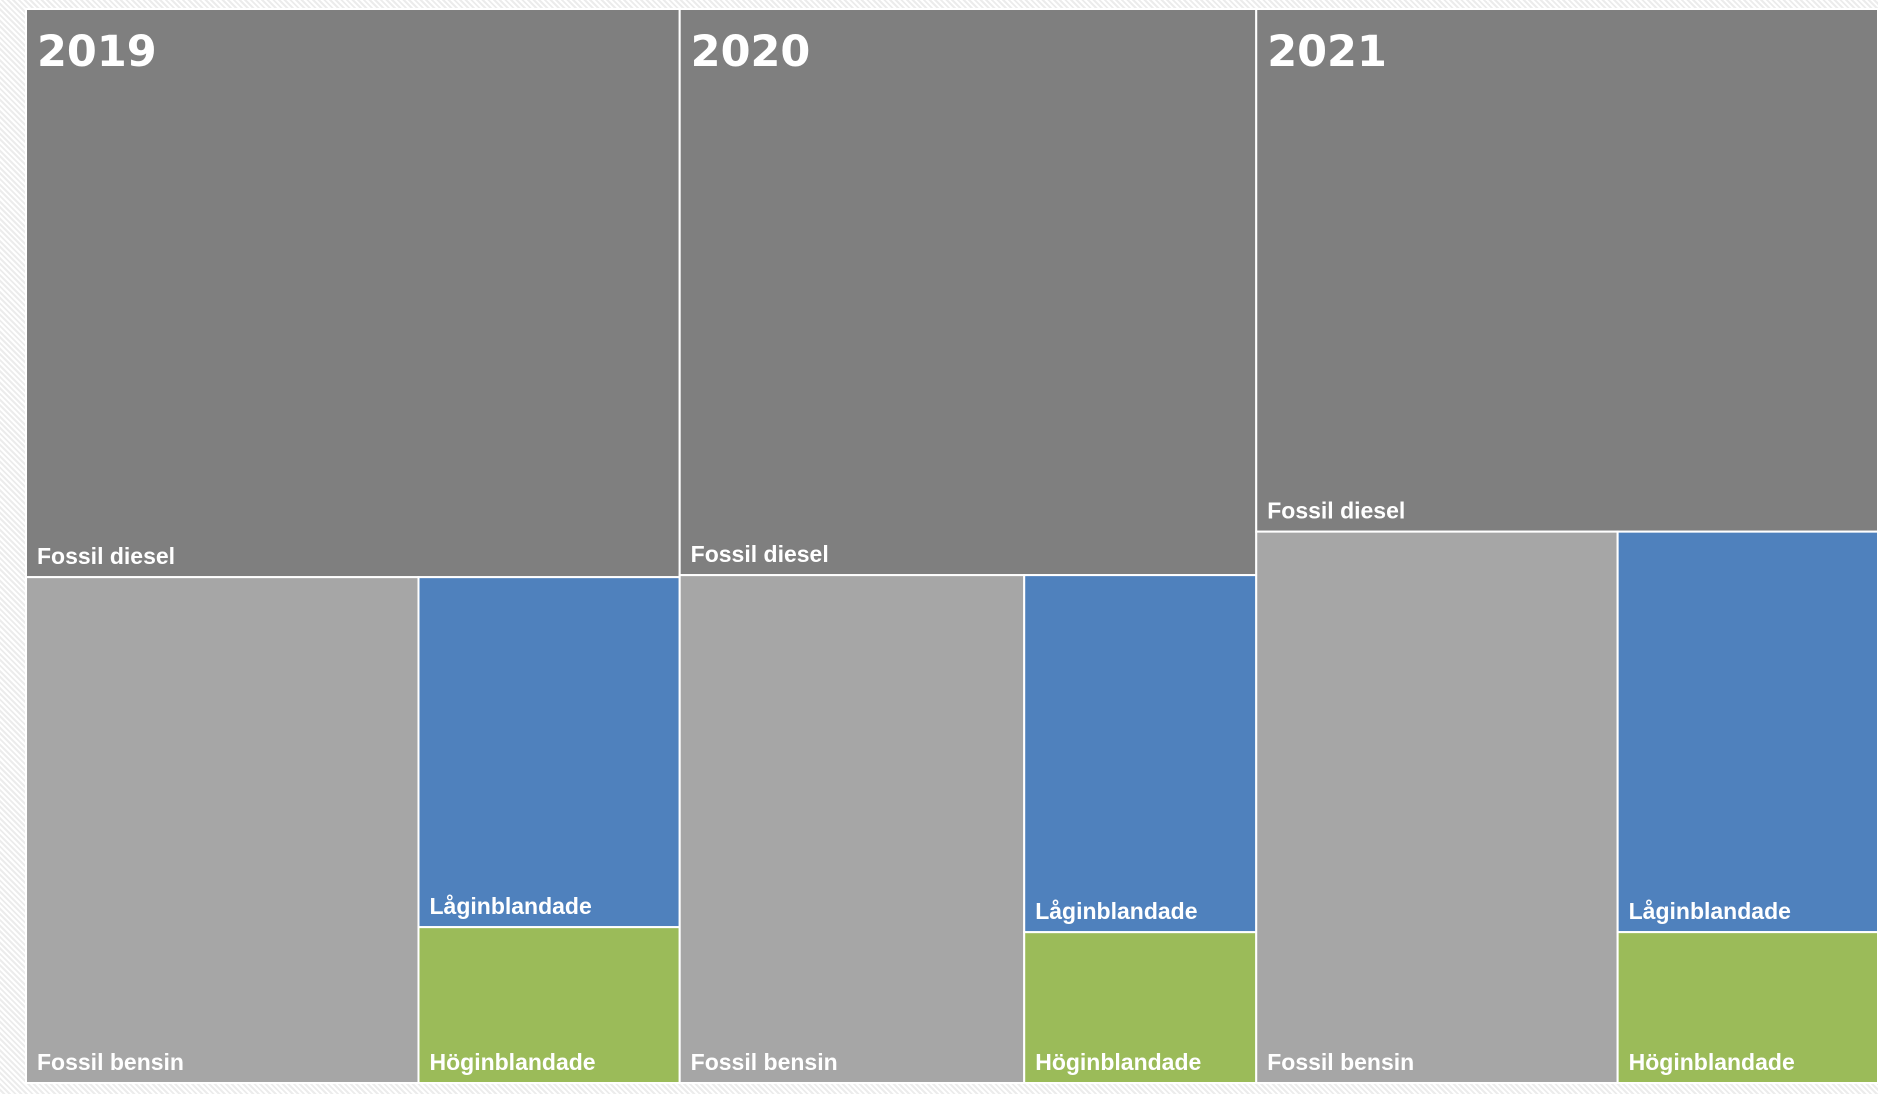 This screenshot has height=1094, width=1878. Describe the element at coordinates (110, 1062) in the screenshot. I see `label-year-2019-fossil-bensin: Fossil bensin` at that location.